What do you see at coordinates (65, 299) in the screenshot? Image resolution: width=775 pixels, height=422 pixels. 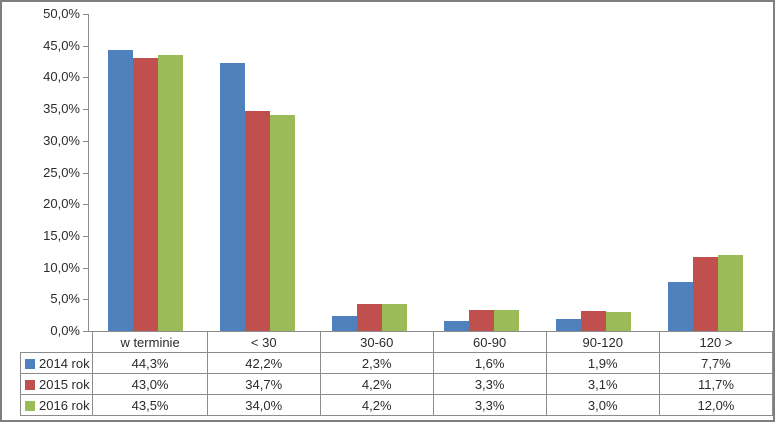 I see `y-axis-tick-label: 5,0%` at bounding box center [65, 299].